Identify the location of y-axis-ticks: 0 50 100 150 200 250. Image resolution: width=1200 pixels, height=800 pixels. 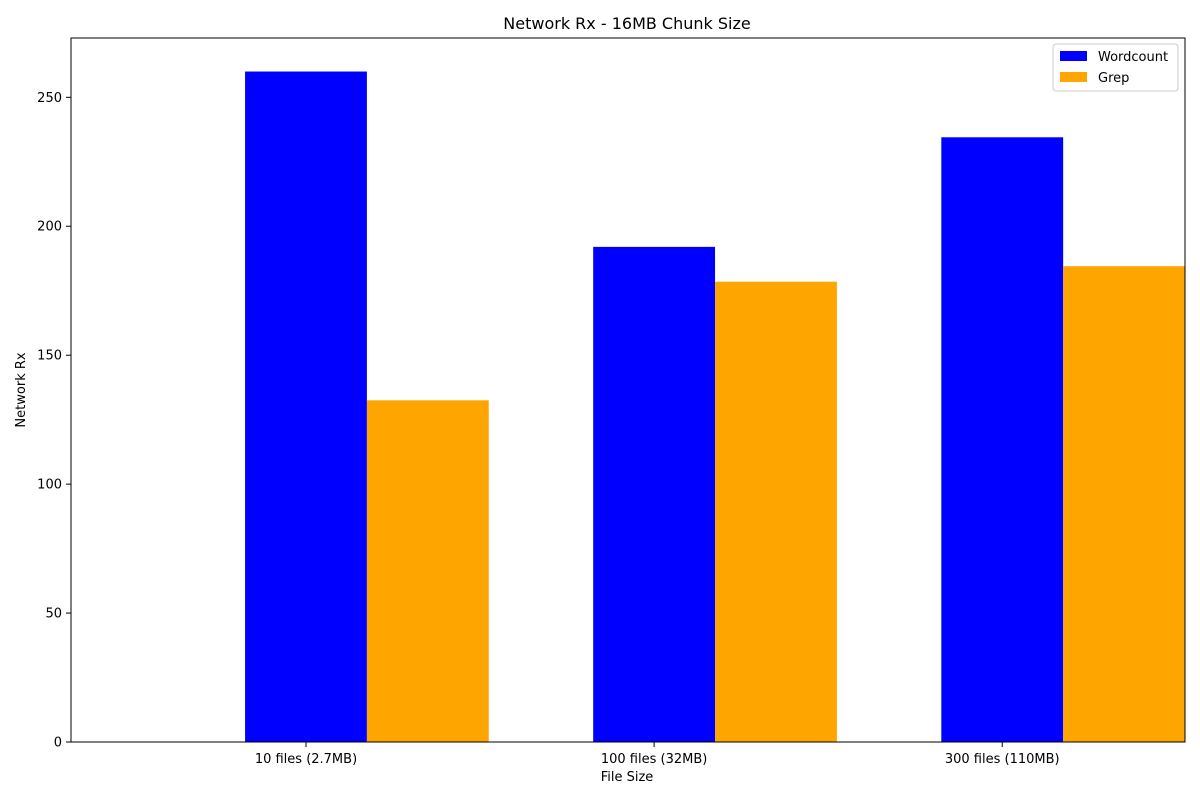
(54, 421).